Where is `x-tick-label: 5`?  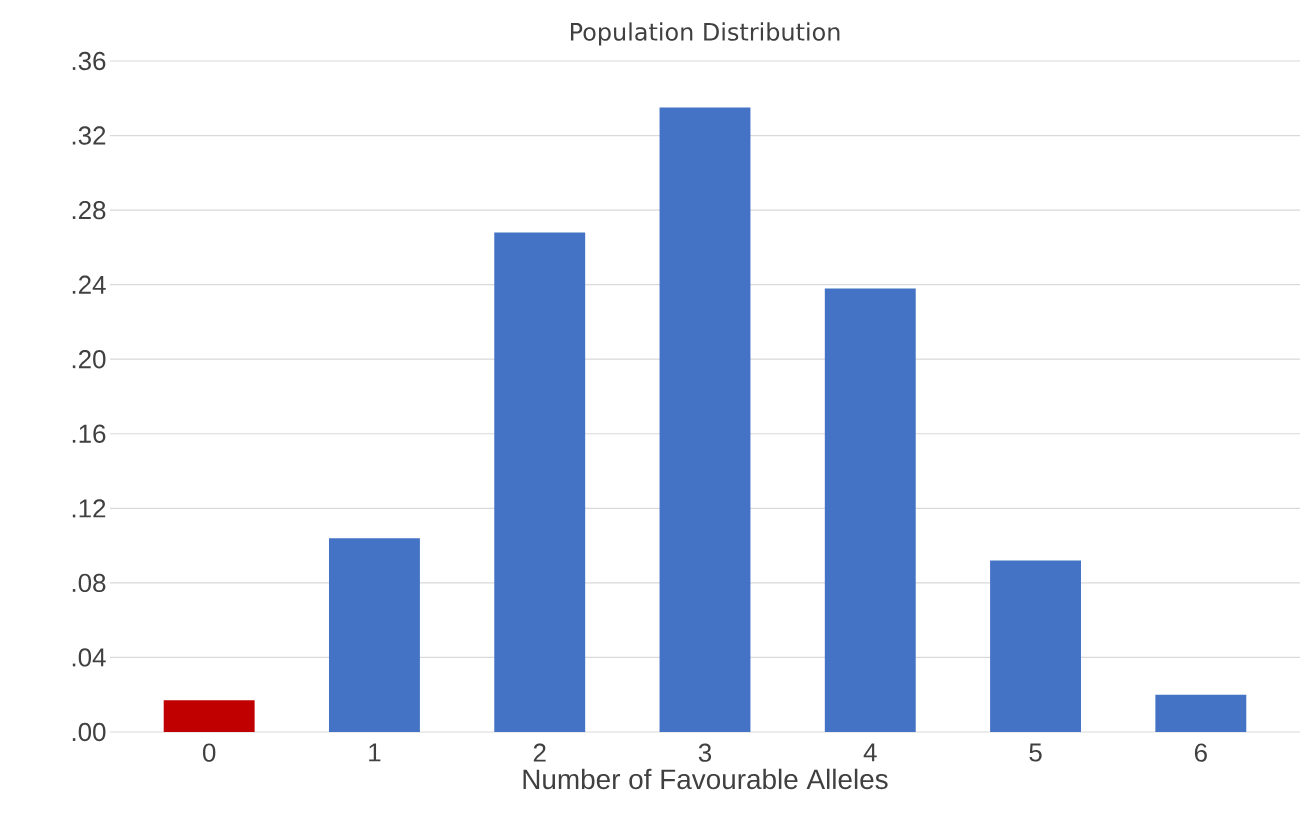
x-tick-label: 5 is located at coordinates (1035, 752).